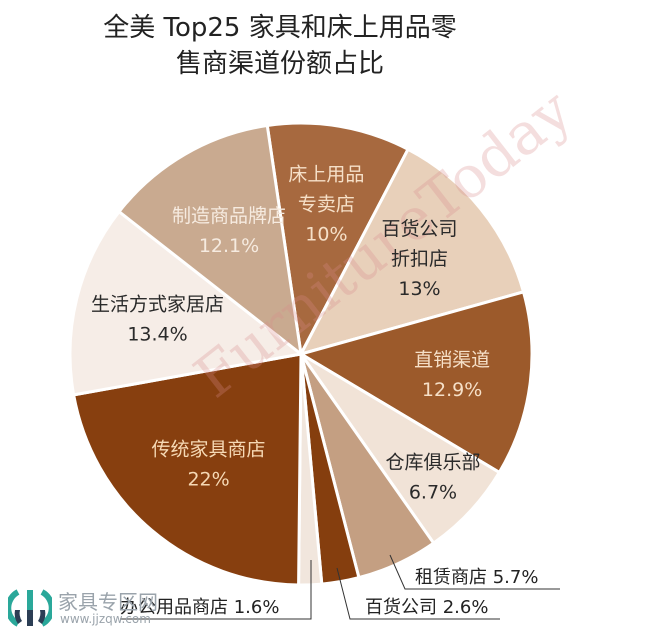 This screenshot has height=639, width=651. I want to click on callout-label: 租赁商店 5.7%, so click(476, 577).